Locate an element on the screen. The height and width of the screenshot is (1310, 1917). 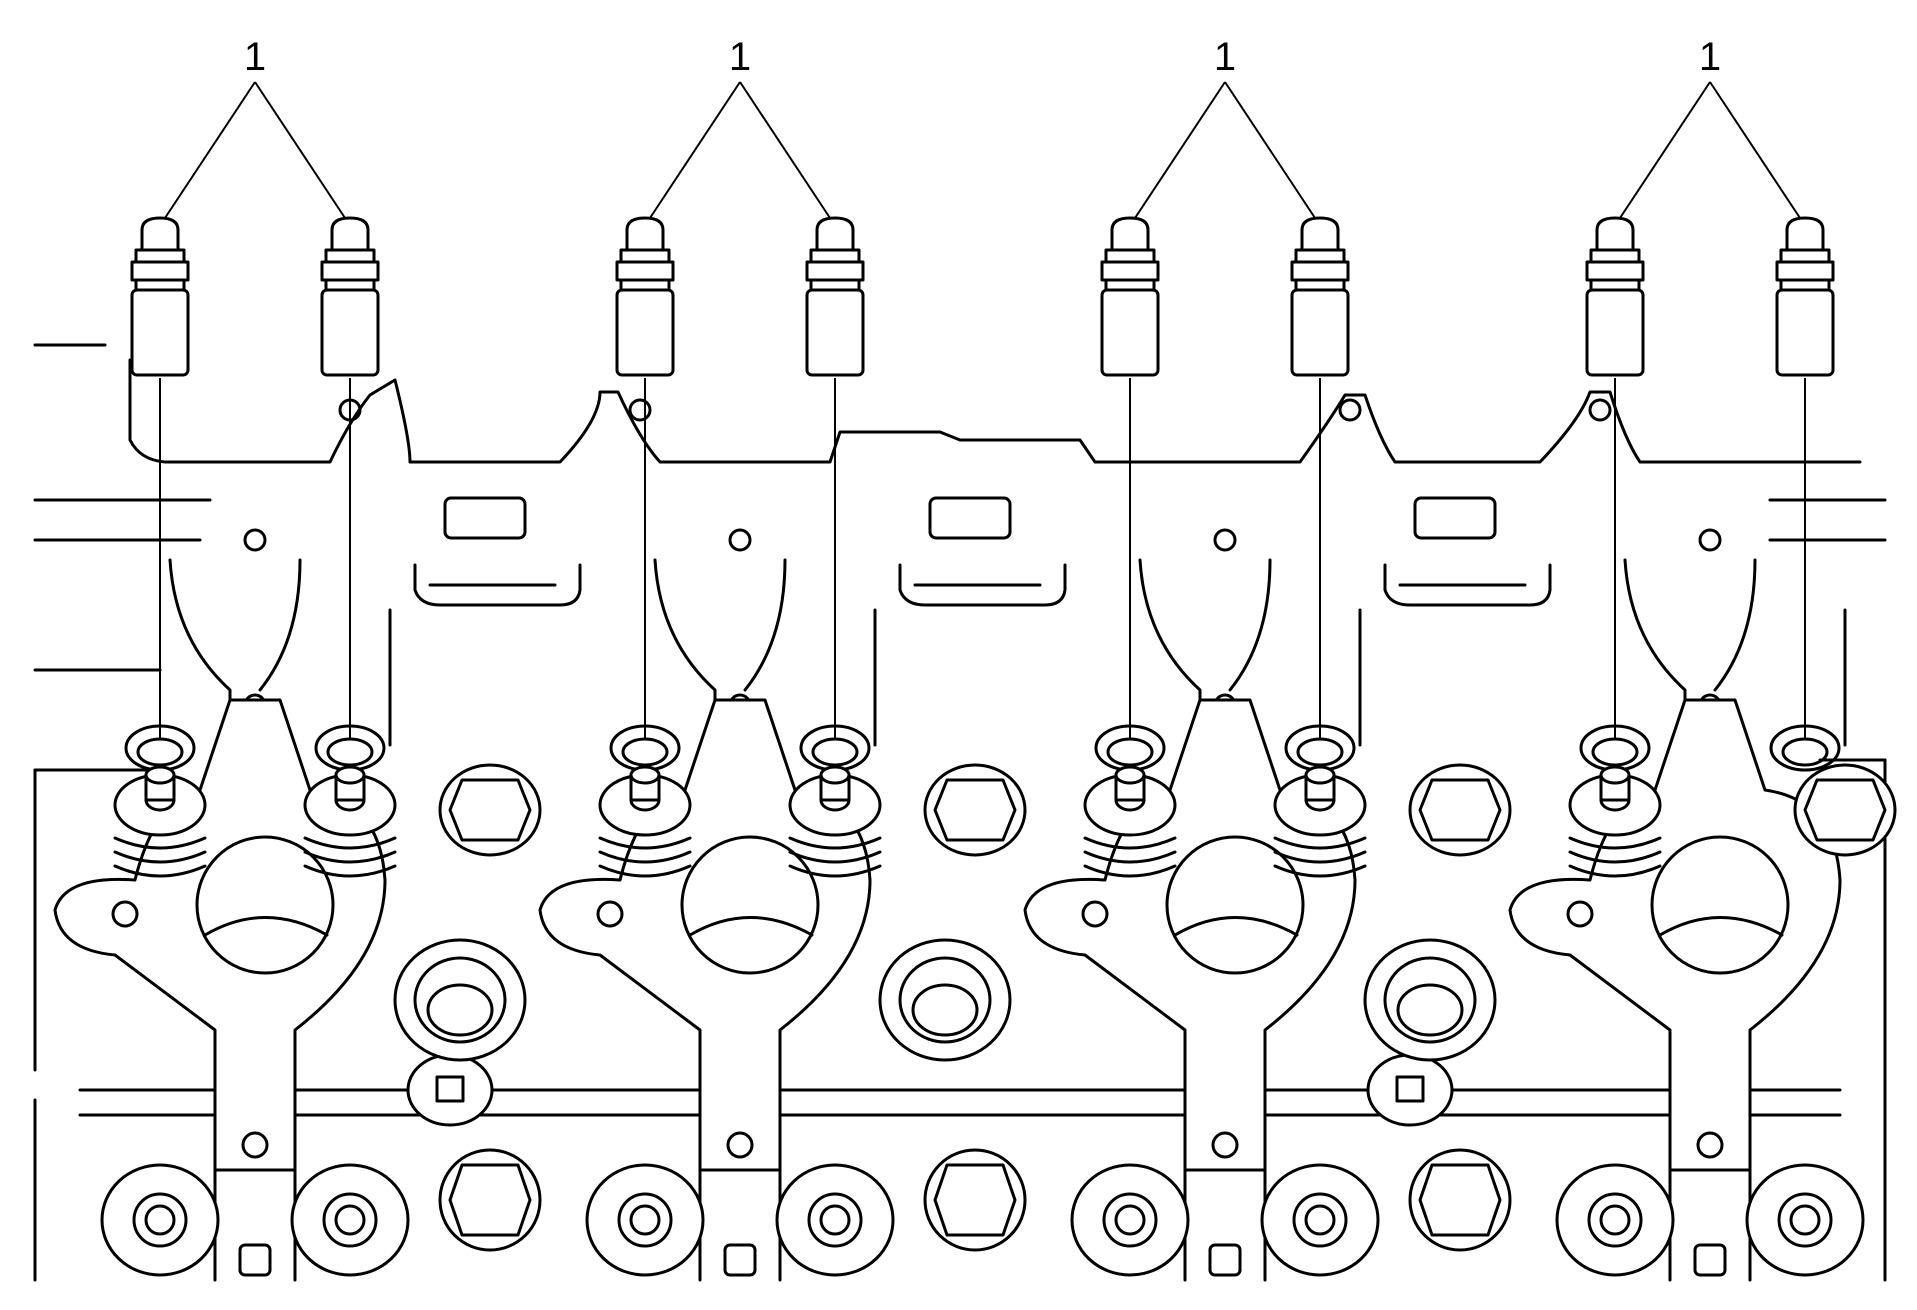
lifter-bores is located at coordinates (982, 748).